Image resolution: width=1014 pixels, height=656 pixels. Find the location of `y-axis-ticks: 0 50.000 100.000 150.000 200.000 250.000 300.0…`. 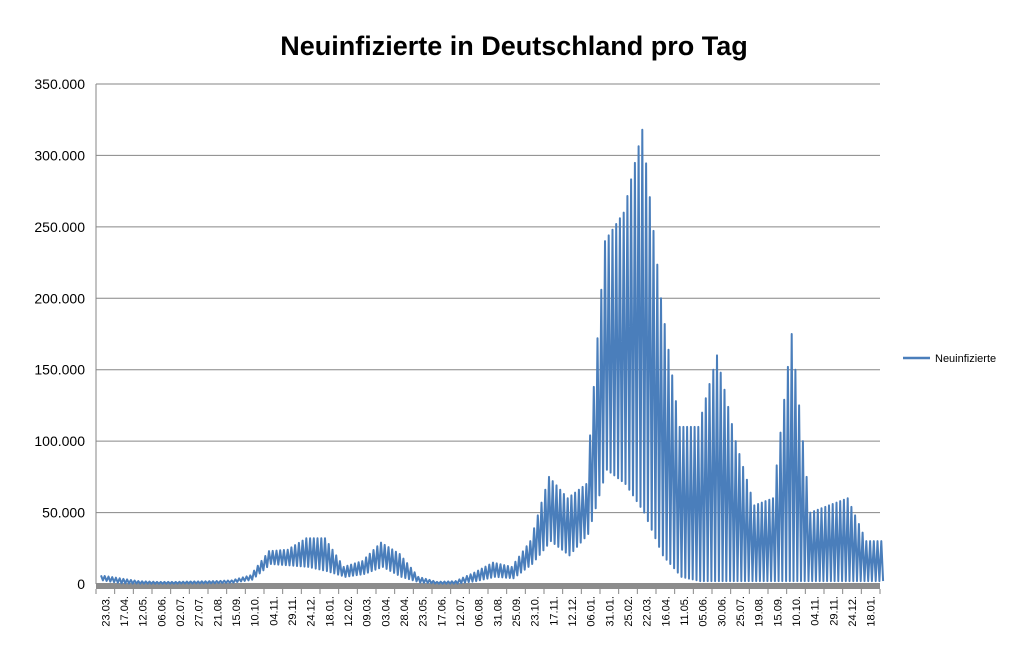

y-axis-ticks: 0 50.000 100.000 150.000 200.000 250.000 300.0… is located at coordinates (59, 334).